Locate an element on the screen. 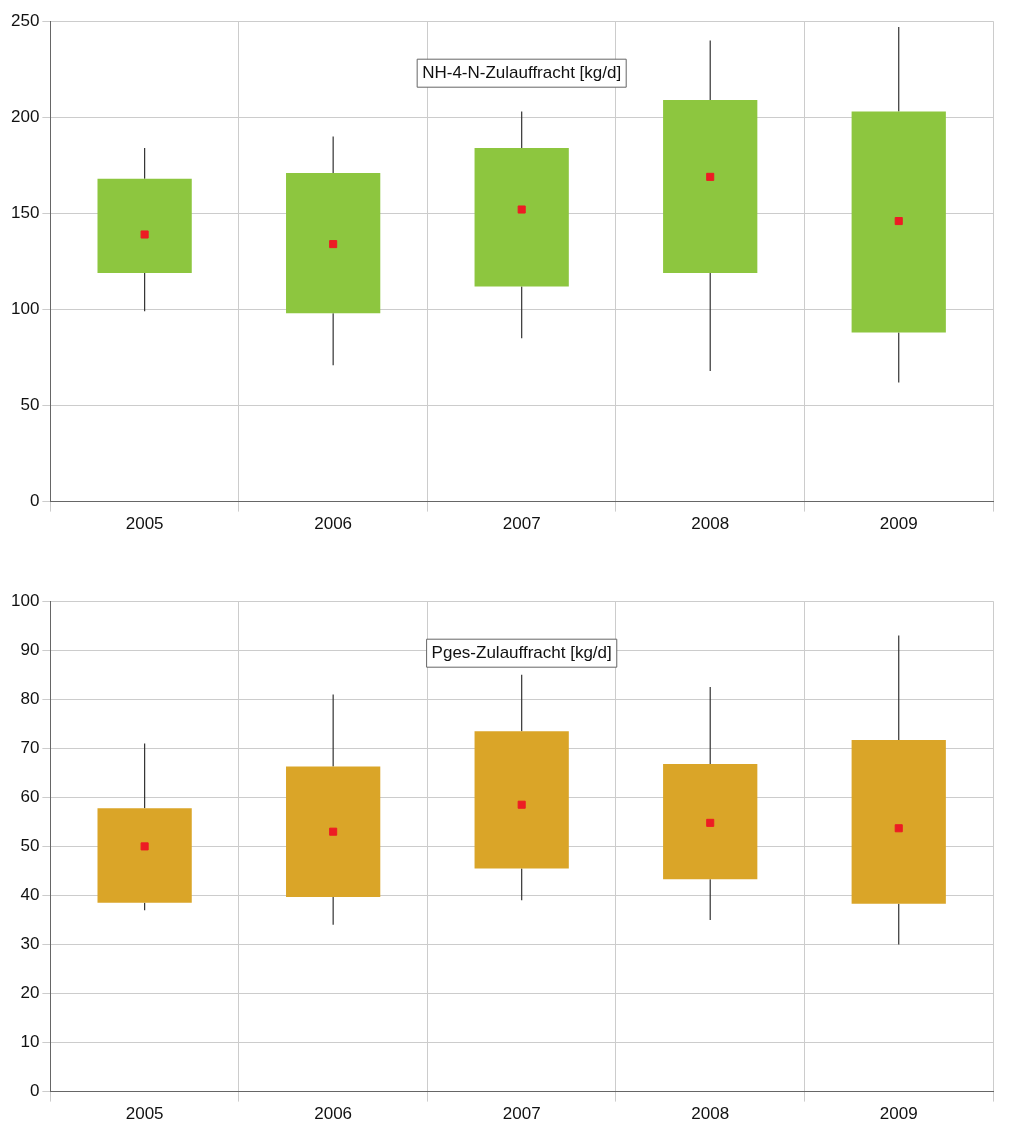 This screenshot has height=1137, width=1021. y-tick-label: 90 is located at coordinates (30, 649).